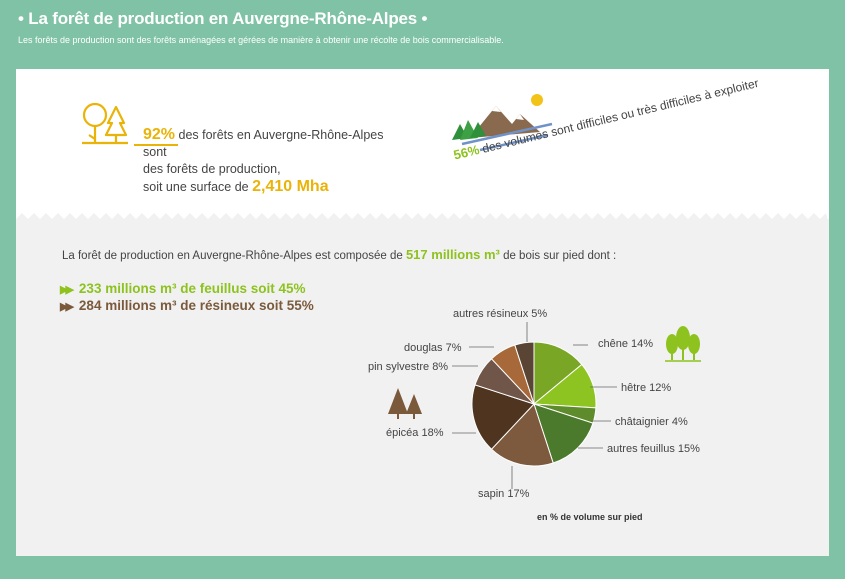  Describe the element at coordinates (263, 143) in the screenshot. I see `production-text-1: des forêts en Auvergne-Rhône-Alpes sont` at that location.